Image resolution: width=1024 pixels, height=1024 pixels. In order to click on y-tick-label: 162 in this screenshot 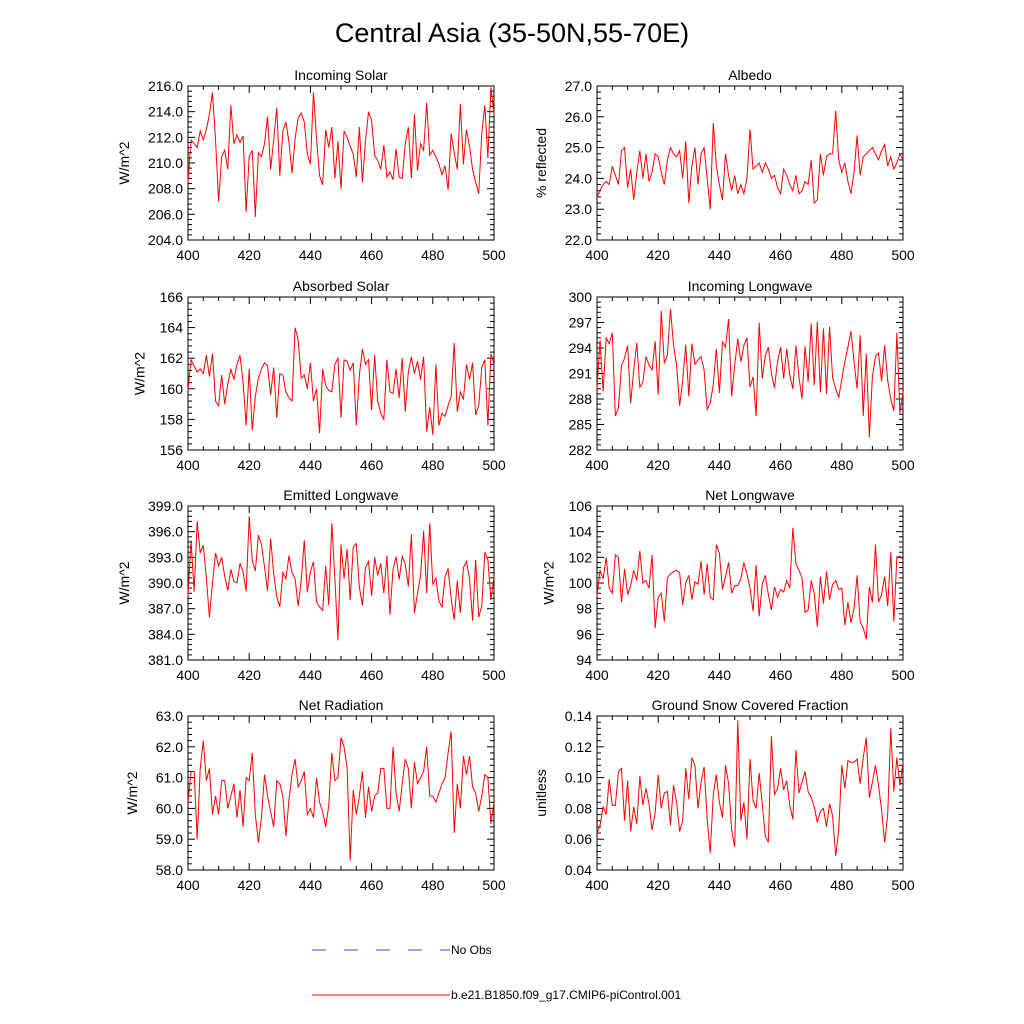, I will do `click(172, 358)`.